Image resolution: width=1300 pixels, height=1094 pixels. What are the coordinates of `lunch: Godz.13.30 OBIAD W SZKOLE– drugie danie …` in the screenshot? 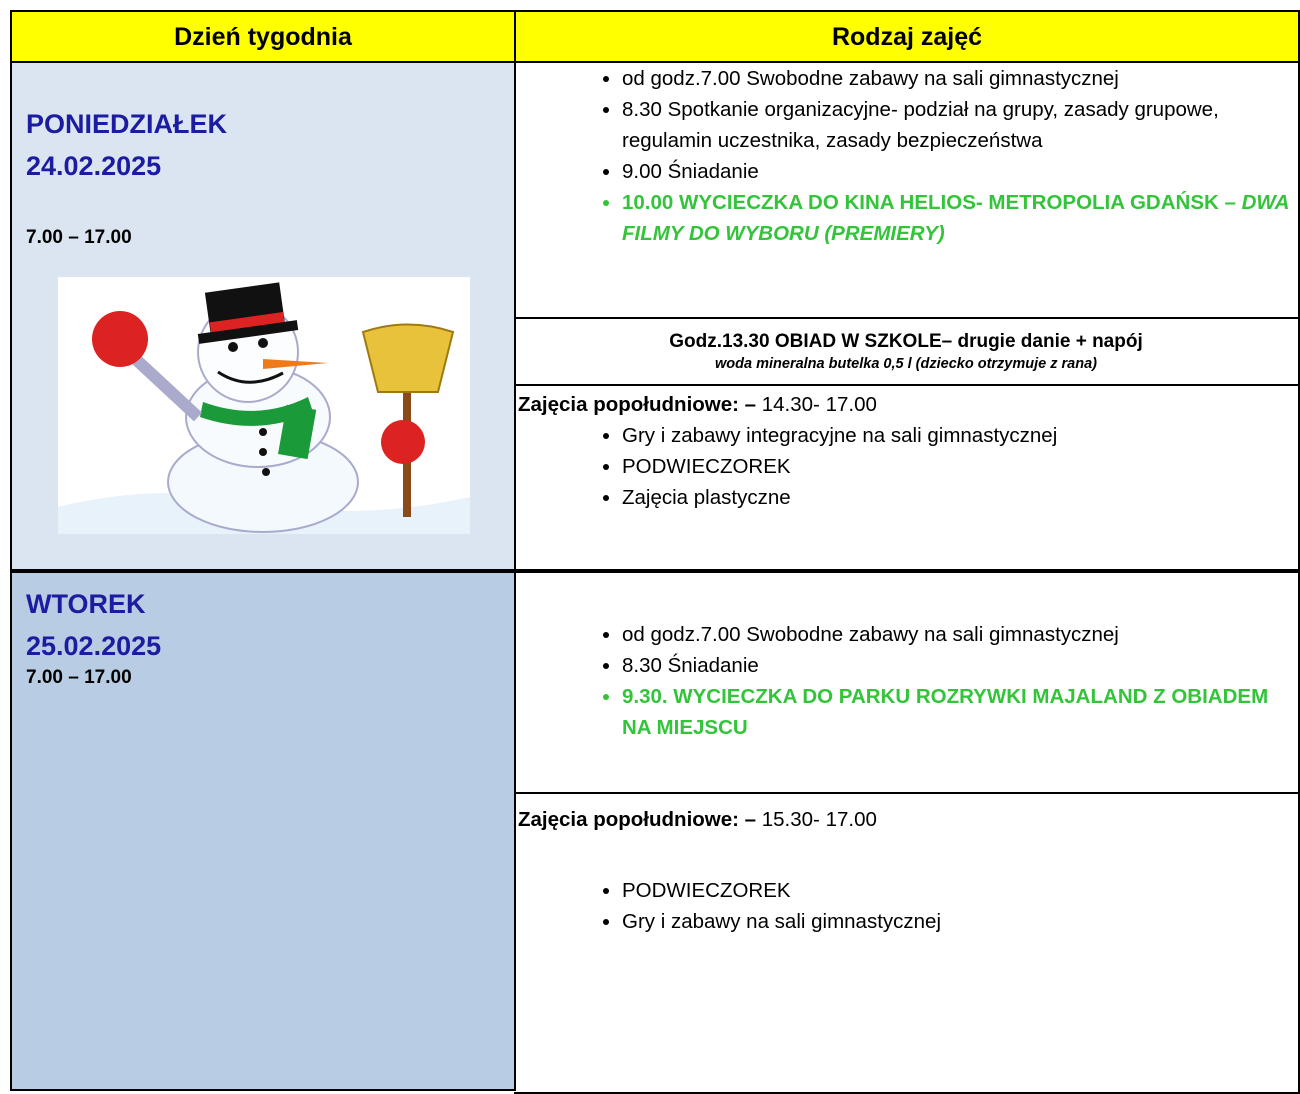 It's located at (906, 341).